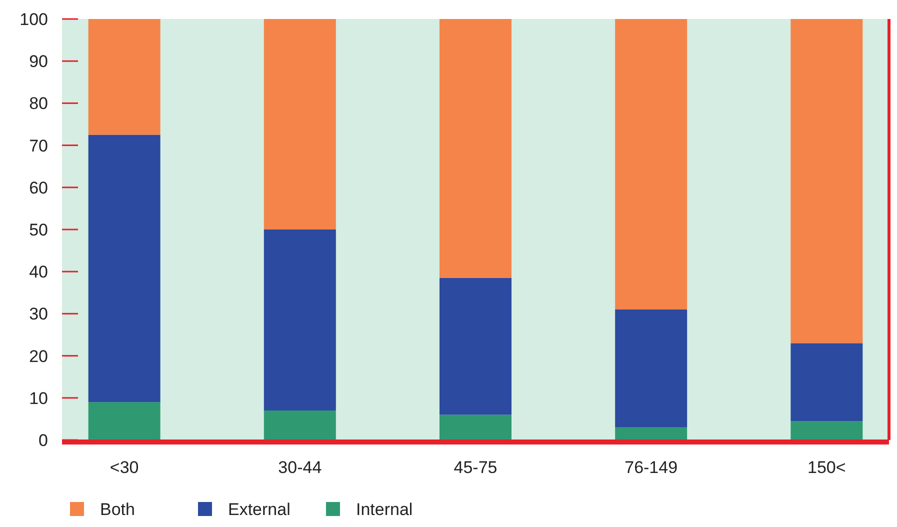  What do you see at coordinates (117, 509) in the screenshot?
I see `legend-label: Both` at bounding box center [117, 509].